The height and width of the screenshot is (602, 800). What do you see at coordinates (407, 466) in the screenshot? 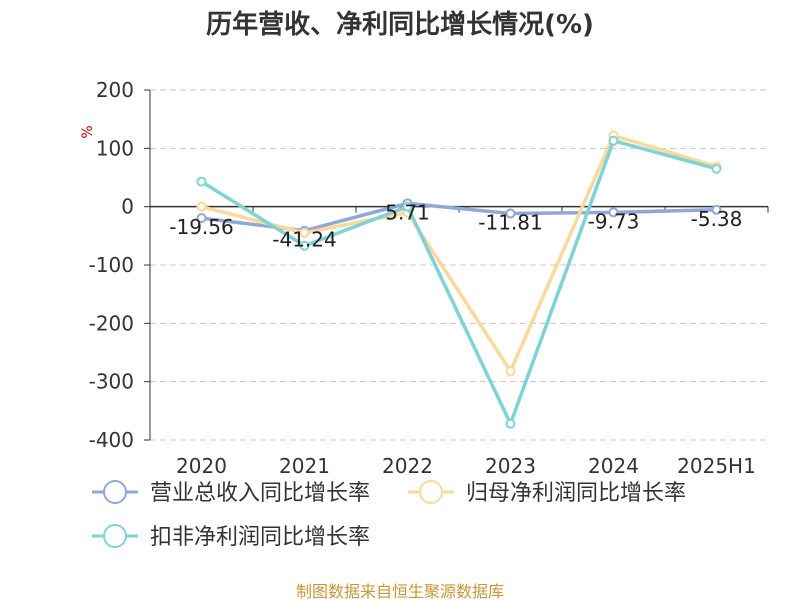
I see `x-tick-label: 2022` at bounding box center [407, 466].